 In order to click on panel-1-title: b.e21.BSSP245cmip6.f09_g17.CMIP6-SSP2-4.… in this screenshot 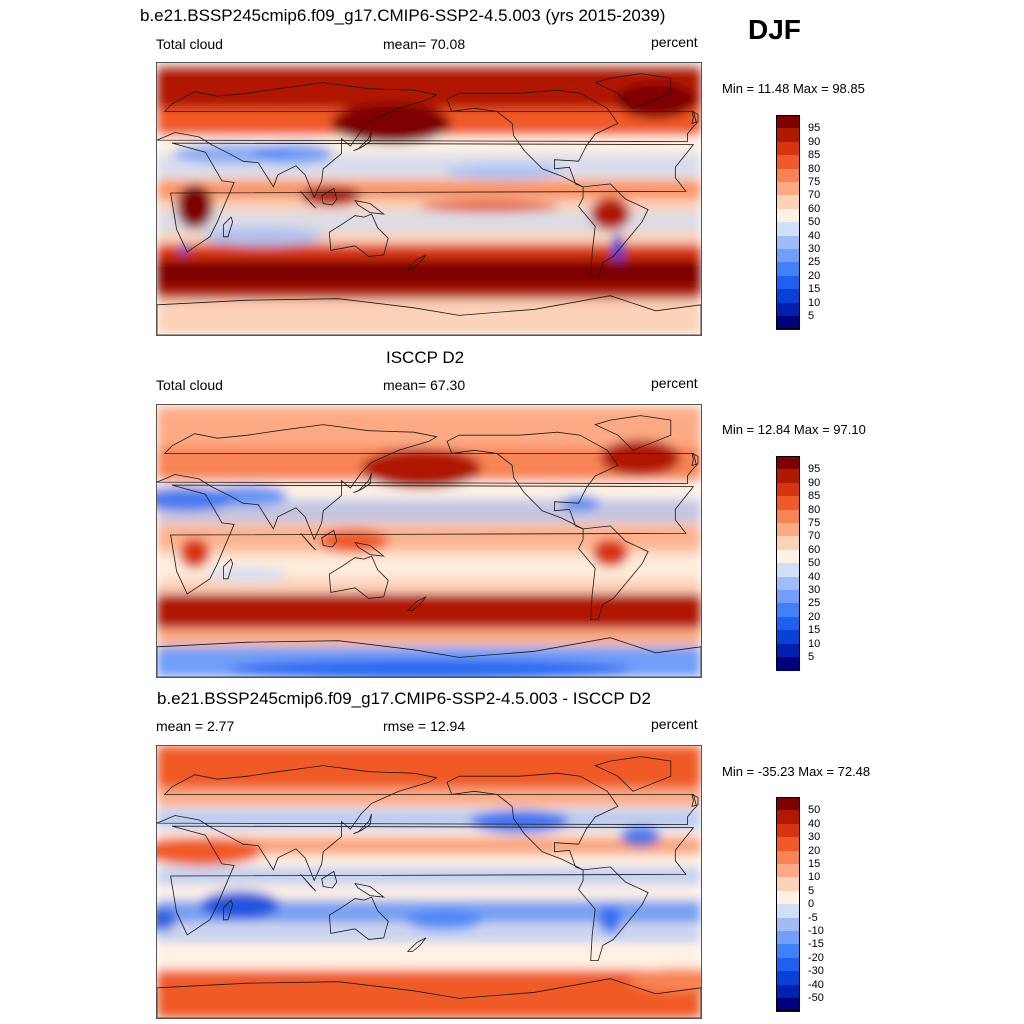, I will do `click(403, 15)`.